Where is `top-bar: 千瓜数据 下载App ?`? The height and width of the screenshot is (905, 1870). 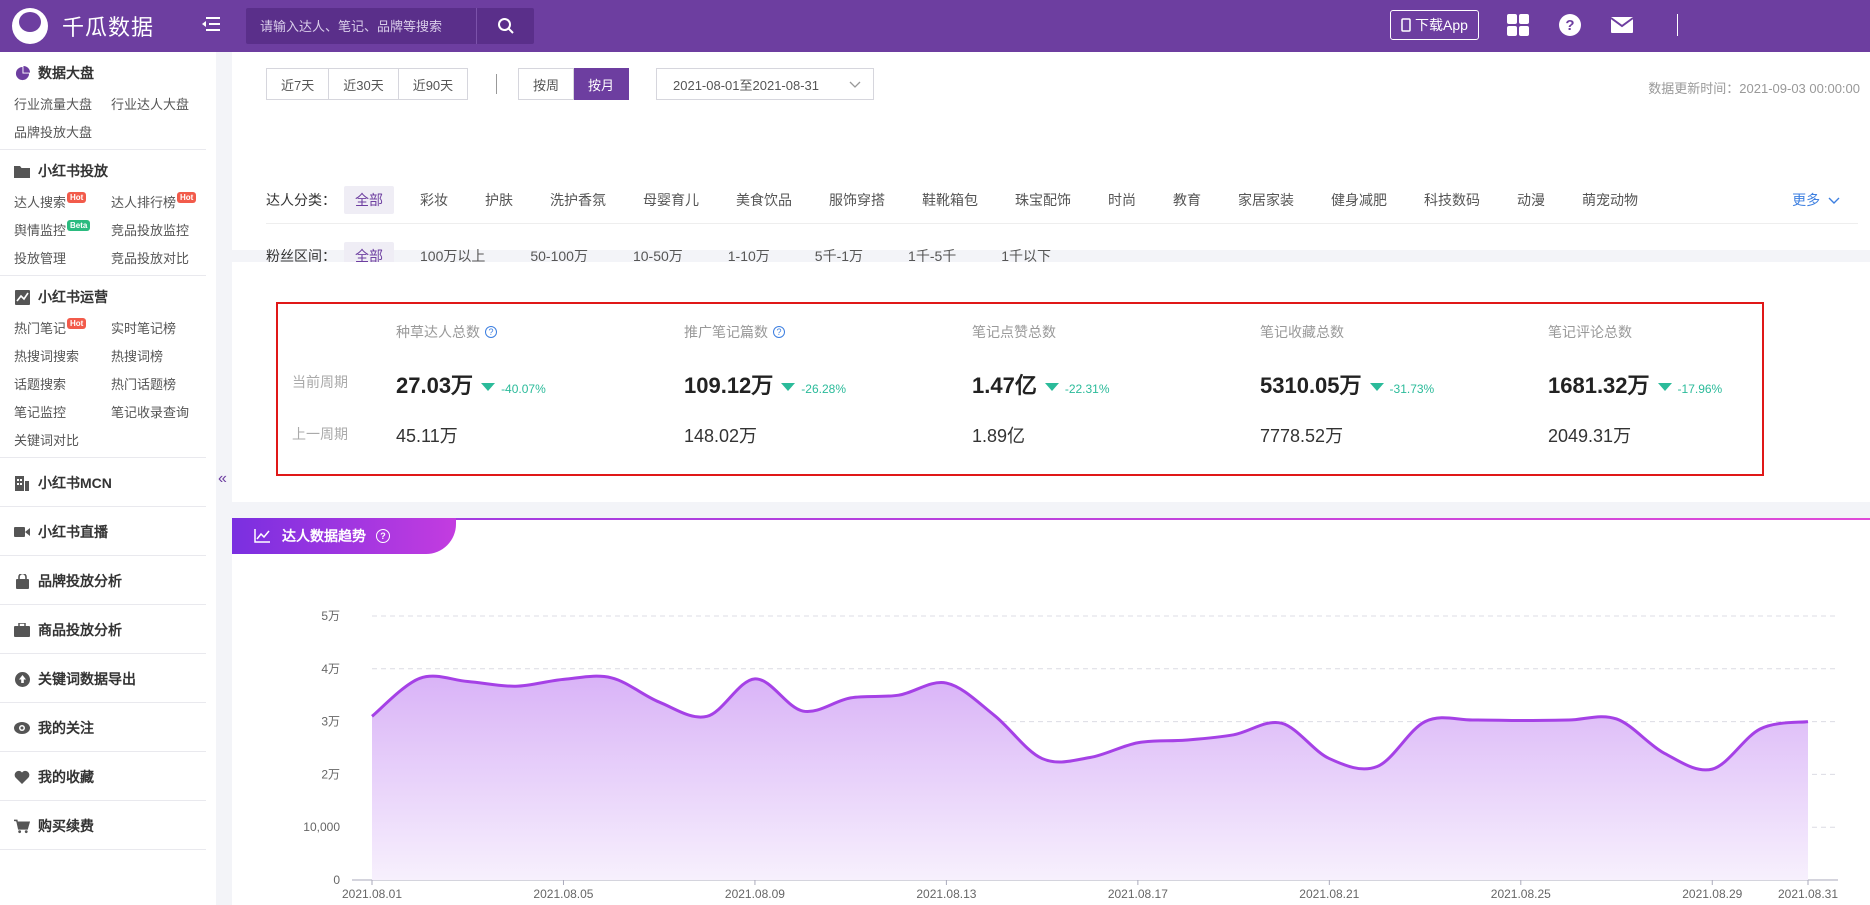 top-bar: 千瓜数据 下载App ? is located at coordinates (935, 26).